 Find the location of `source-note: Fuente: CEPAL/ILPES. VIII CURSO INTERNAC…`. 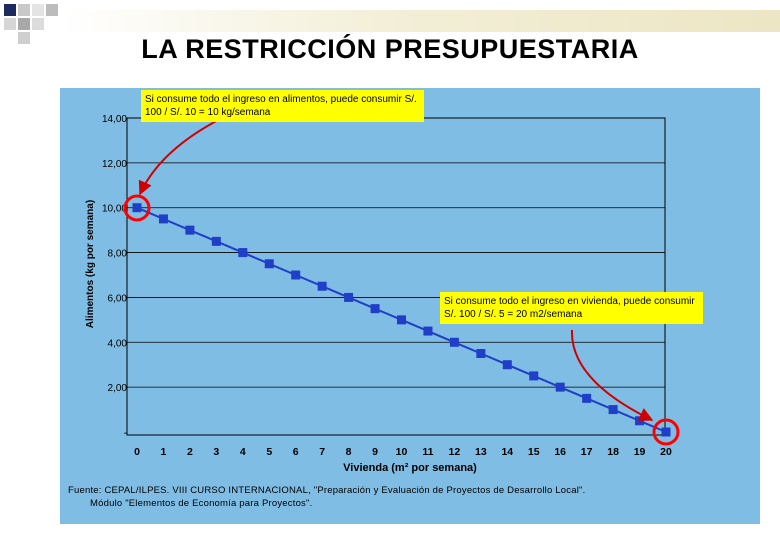

source-note: Fuente: CEPAL/ILPES. VIII CURSO INTERNAC… is located at coordinates (408, 497).